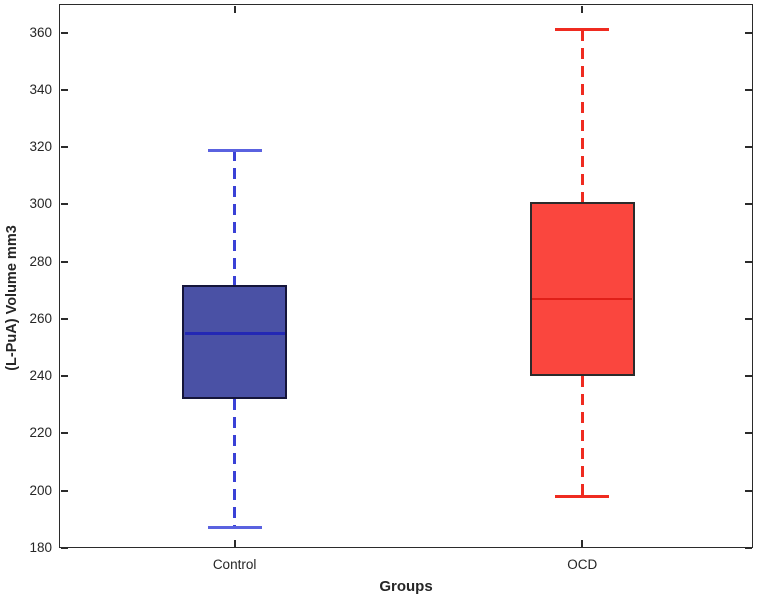  I want to click on y-tick-label: 180, so click(40, 547).